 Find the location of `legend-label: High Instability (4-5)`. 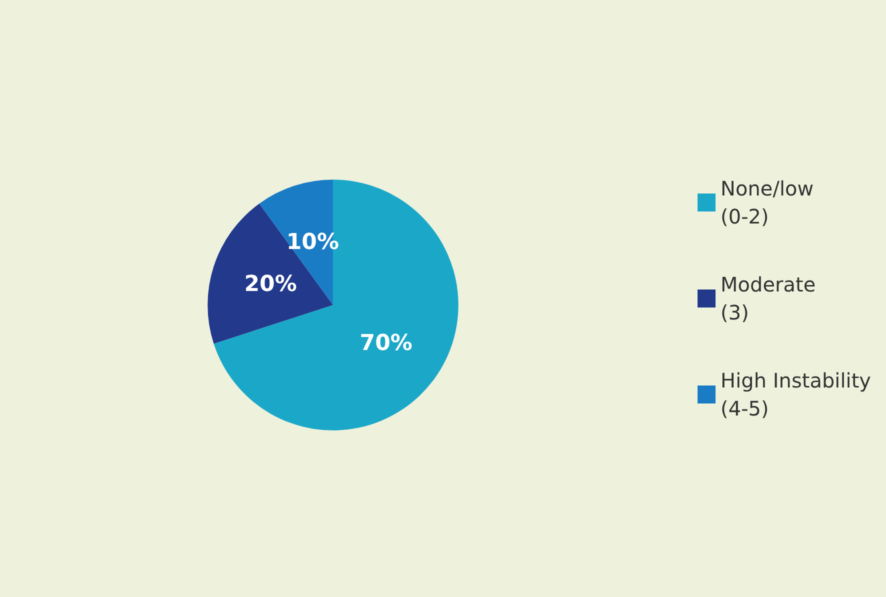

legend-label: High Instability (4-5) is located at coordinates (796, 394).